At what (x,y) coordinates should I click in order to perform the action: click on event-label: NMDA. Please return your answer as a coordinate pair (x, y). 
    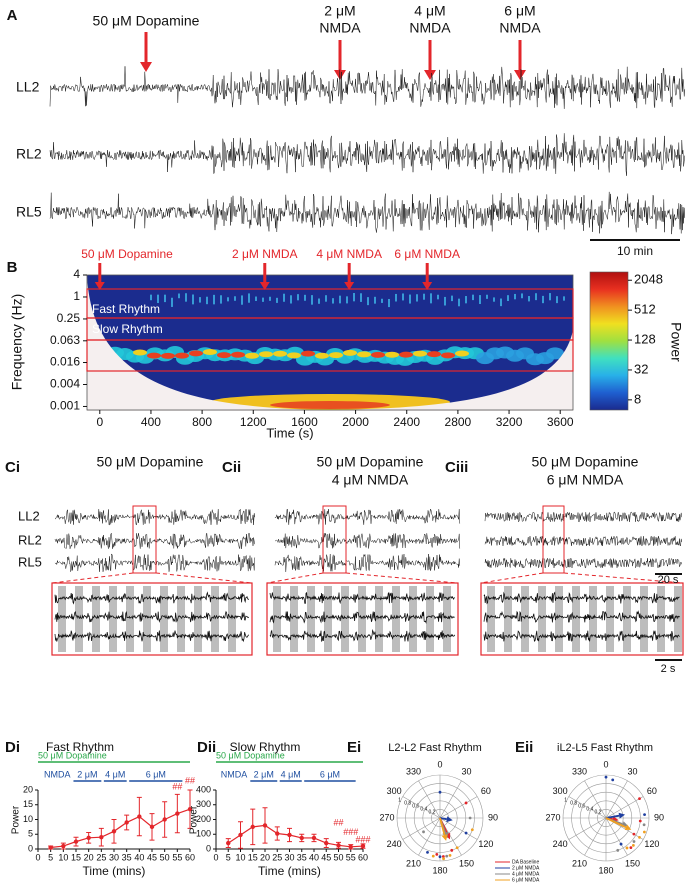
    Looking at the image, I should click on (430, 28).